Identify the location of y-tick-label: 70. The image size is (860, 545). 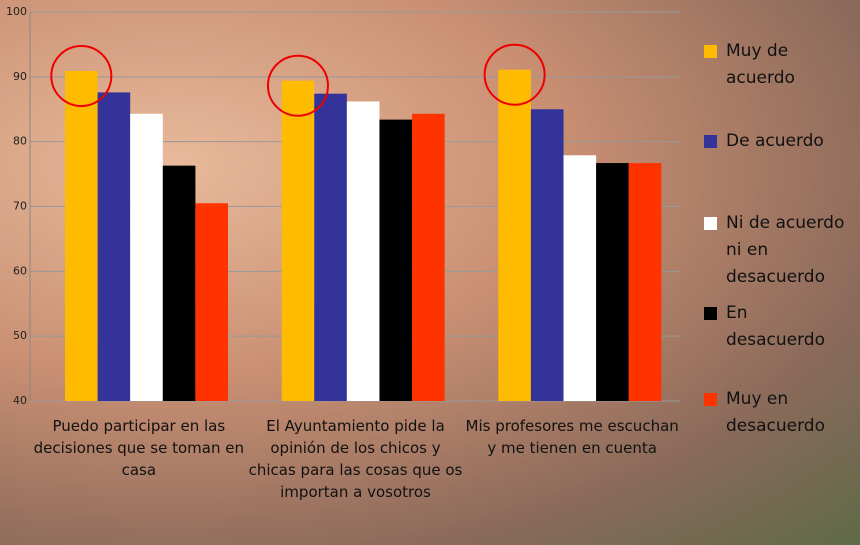
(20, 206).